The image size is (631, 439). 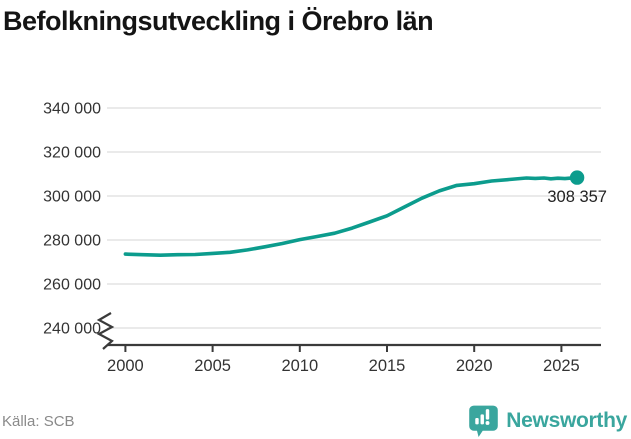 I want to click on y-tick-label: 300 000, so click(x=72, y=197).